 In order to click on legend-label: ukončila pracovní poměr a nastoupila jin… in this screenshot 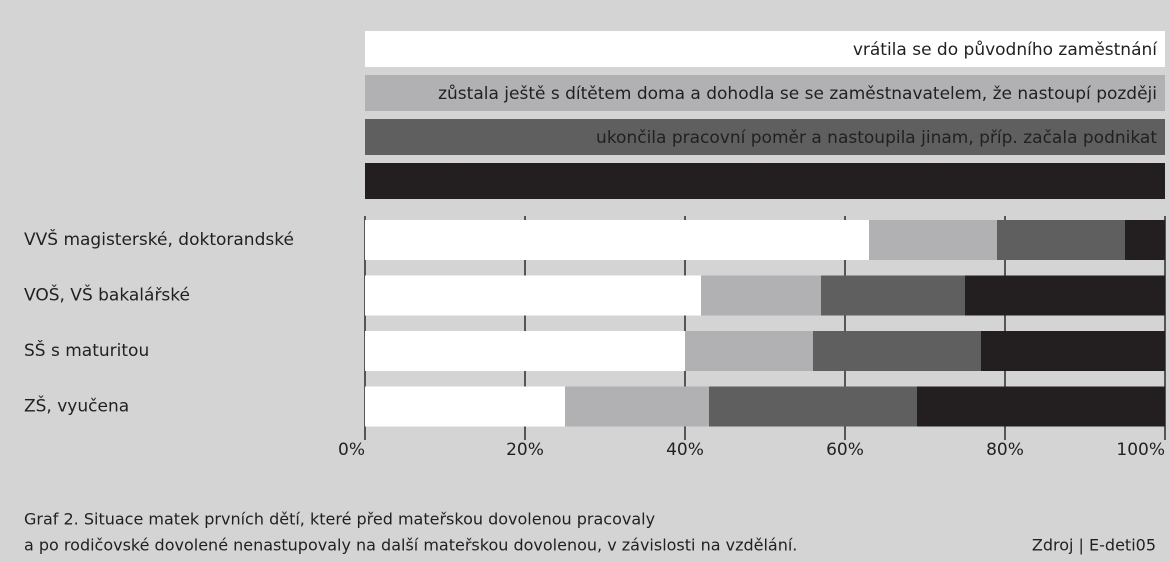, I will do `click(876, 138)`.